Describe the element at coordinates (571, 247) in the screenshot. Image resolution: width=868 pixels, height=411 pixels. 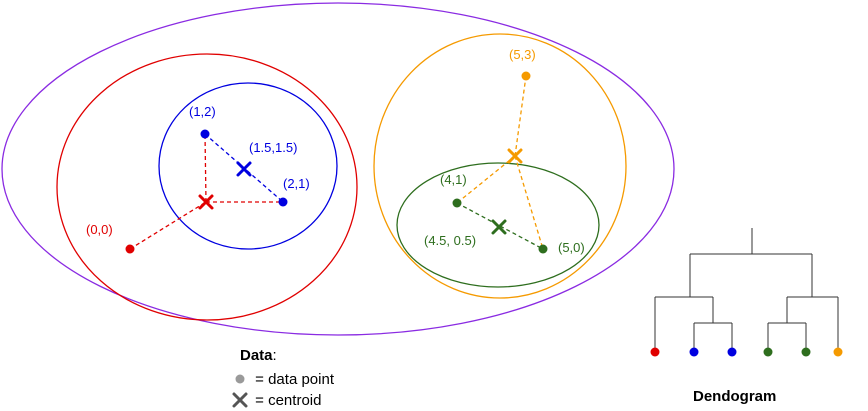
I see `point-label-5-0: (5,0)` at that location.